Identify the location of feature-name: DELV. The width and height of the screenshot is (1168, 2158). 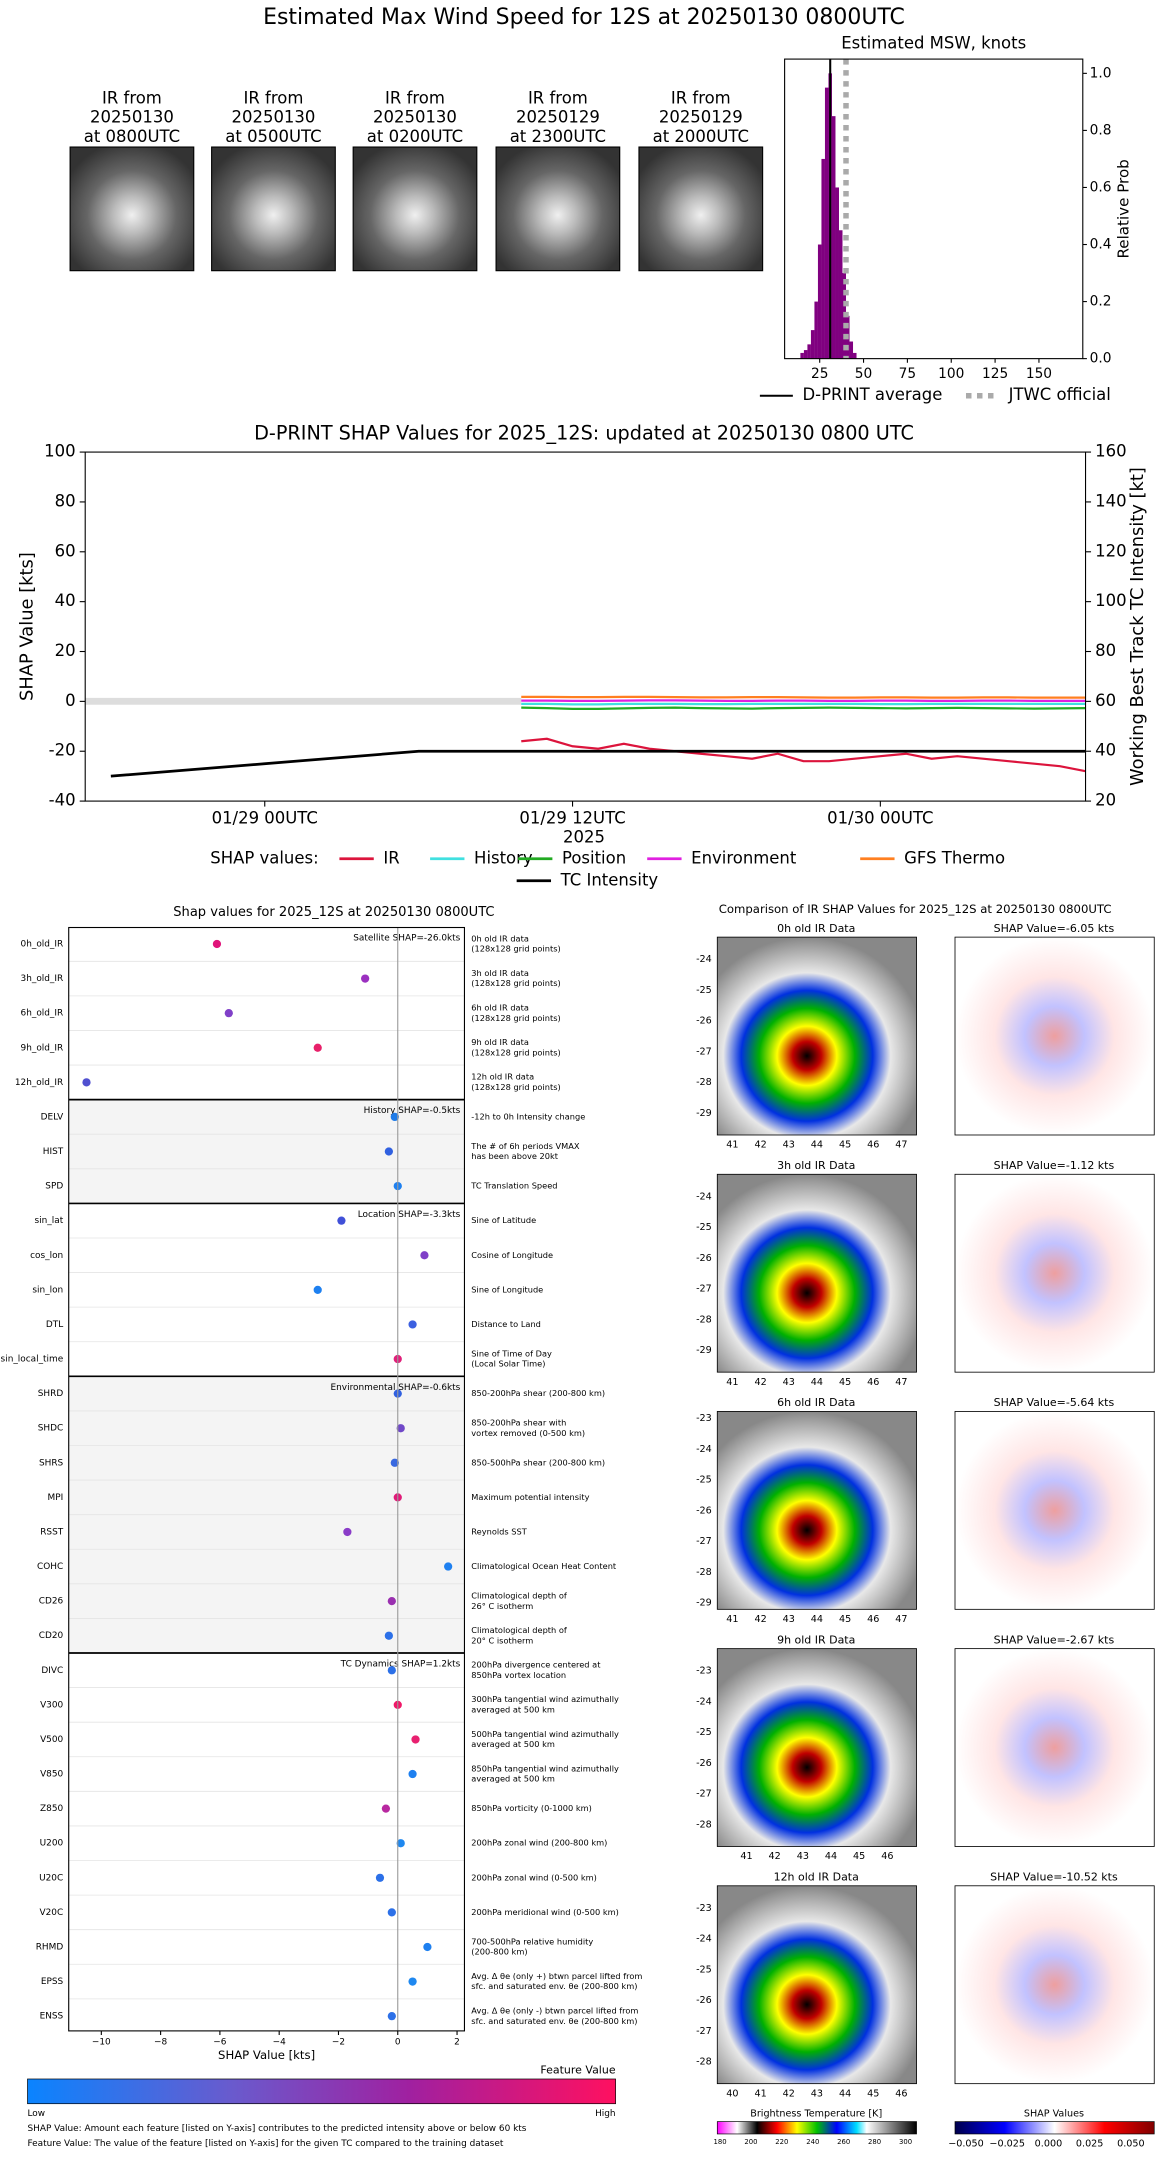
(52, 1117).